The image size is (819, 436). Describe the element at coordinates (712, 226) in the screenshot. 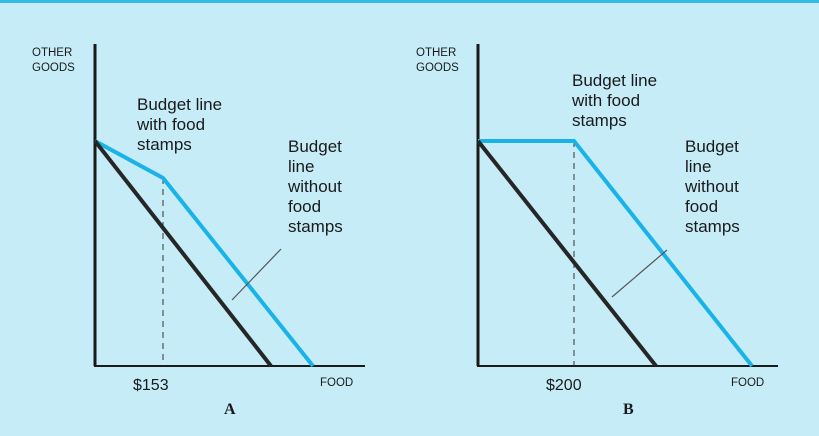

I see `panel-b-without-label-line-5: stamps` at that location.